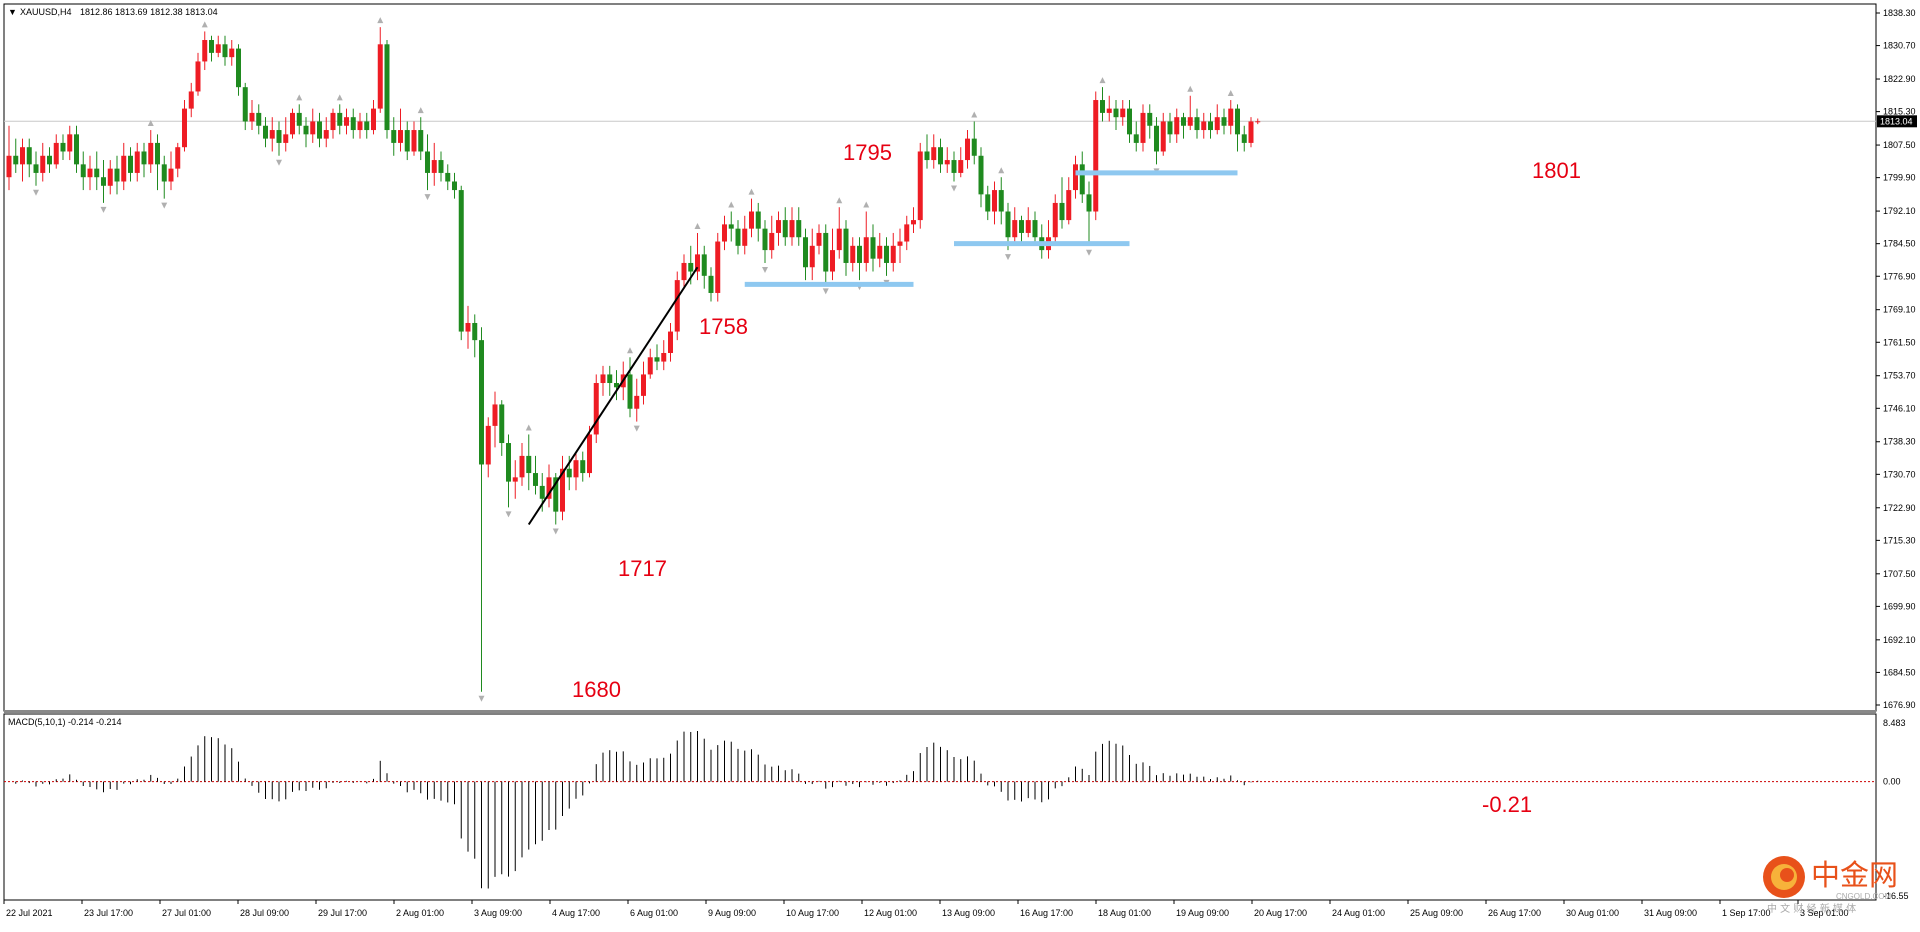  I want to click on logo-sub-en: CNGOLD.COM, so click(1863, 896).